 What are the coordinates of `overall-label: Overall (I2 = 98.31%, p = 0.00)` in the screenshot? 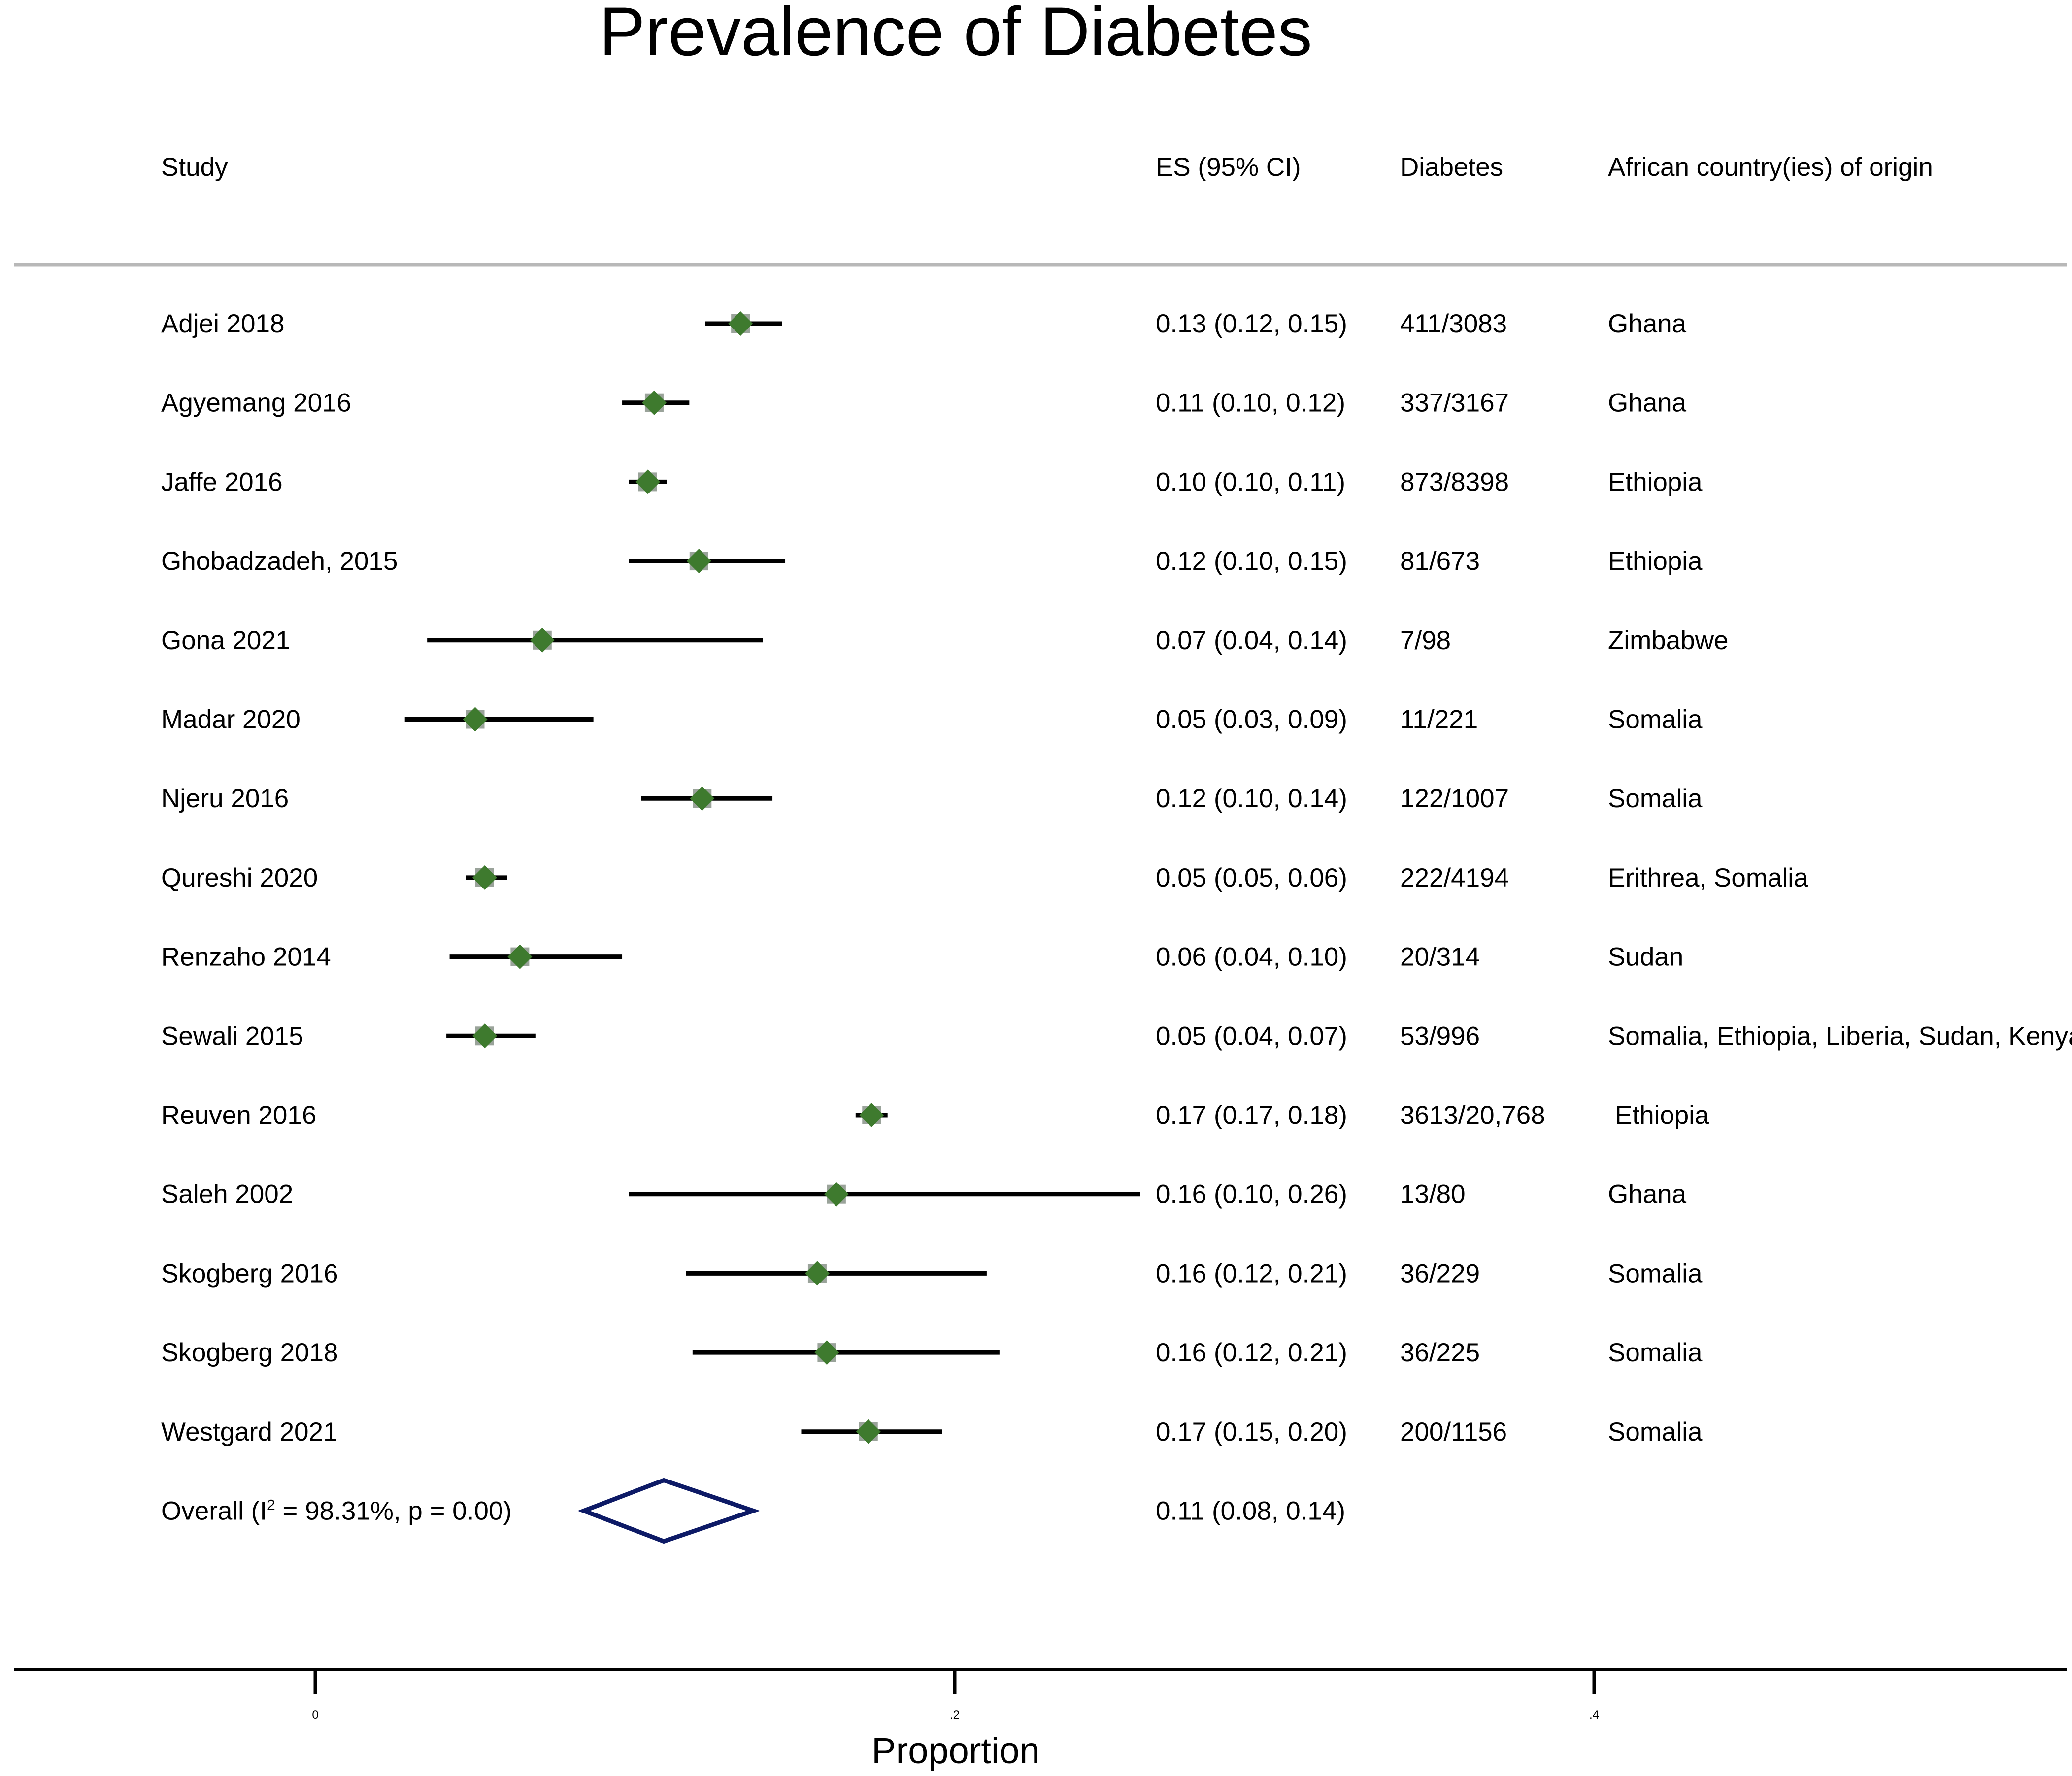 It's located at (336, 1511).